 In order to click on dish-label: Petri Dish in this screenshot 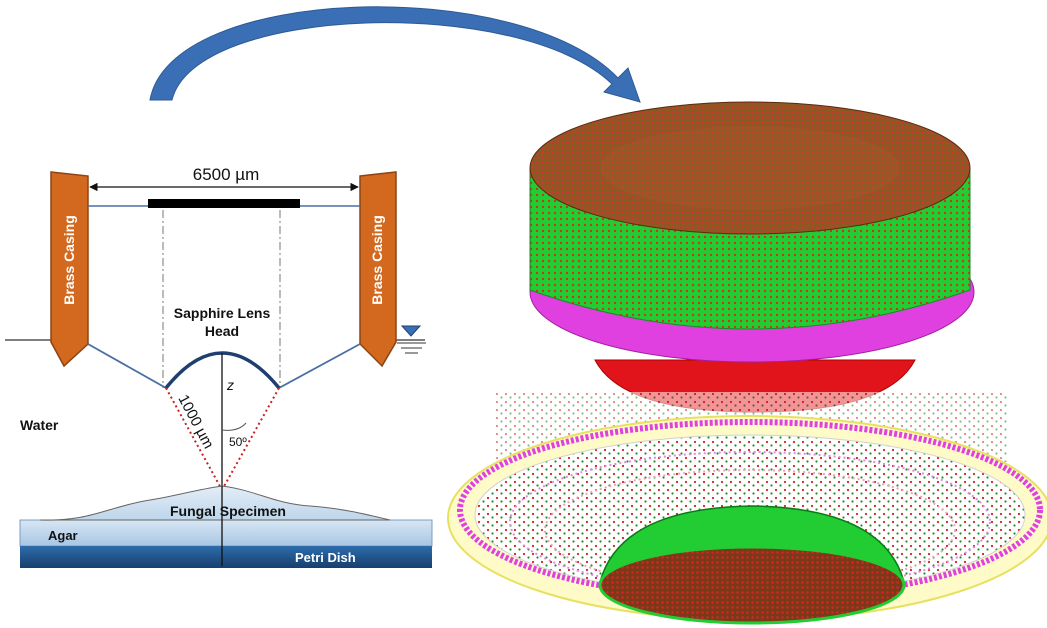, I will do `click(325, 557)`.